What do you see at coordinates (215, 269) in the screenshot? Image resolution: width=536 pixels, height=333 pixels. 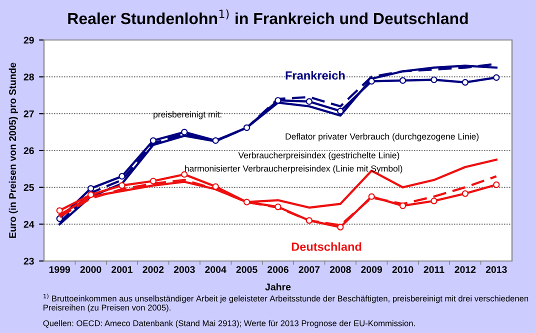 I see `x-tick-label: 2004` at bounding box center [215, 269].